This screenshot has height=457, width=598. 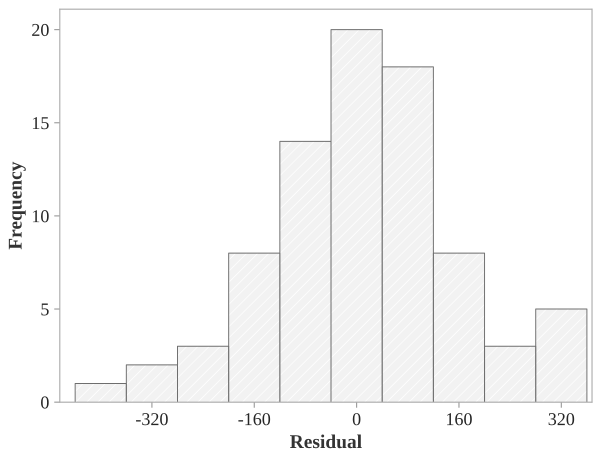 What do you see at coordinates (40, 30) in the screenshot?
I see `y-tick-label: 20` at bounding box center [40, 30].